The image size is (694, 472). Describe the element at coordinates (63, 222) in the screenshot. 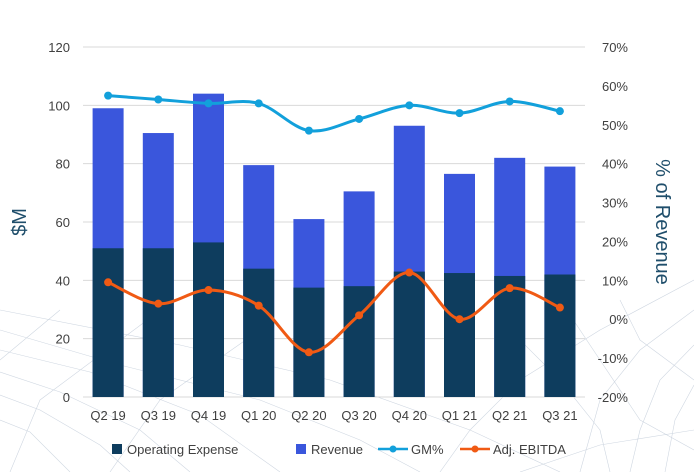

I see `left-tick-label: 60` at that location.